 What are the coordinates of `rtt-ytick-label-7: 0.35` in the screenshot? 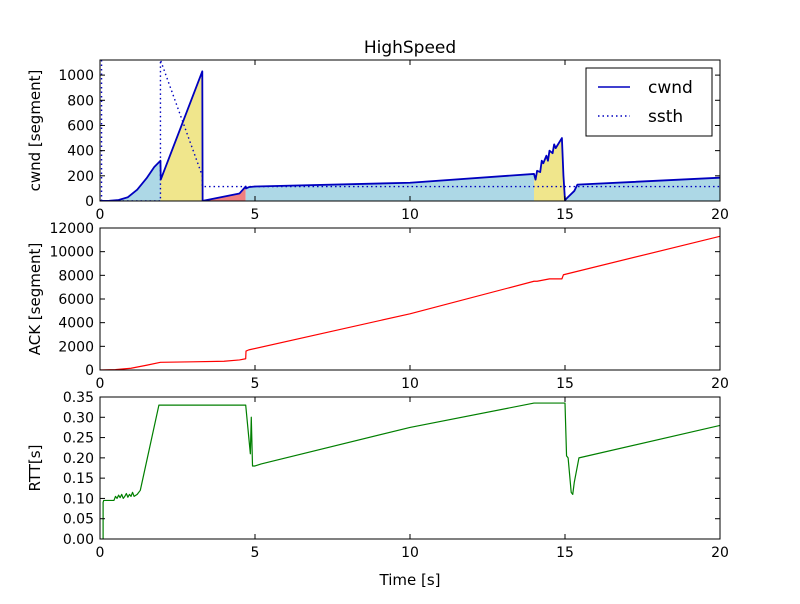 It's located at (78, 398).